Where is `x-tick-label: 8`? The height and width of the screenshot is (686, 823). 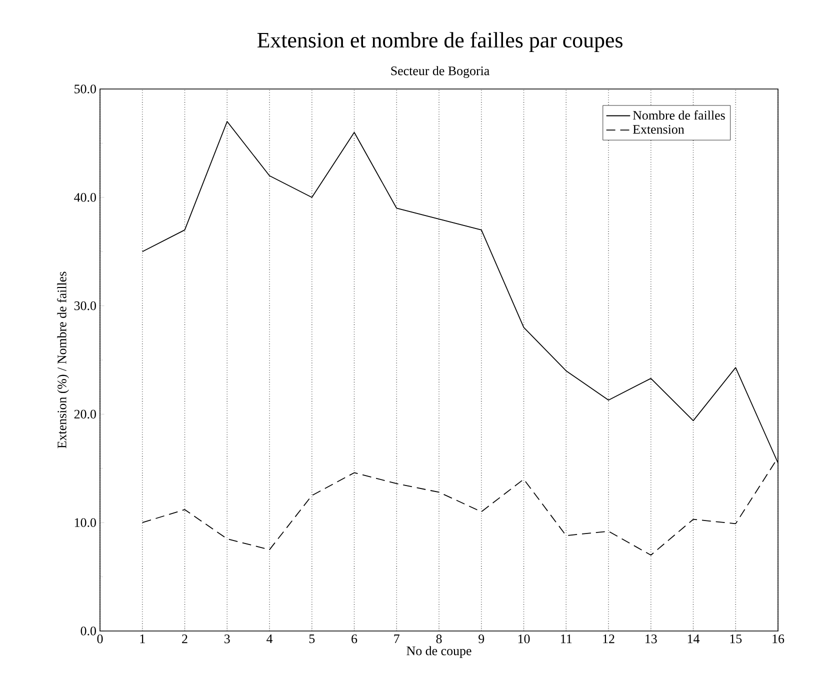
x-tick-label: 8 is located at coordinates (439, 639).